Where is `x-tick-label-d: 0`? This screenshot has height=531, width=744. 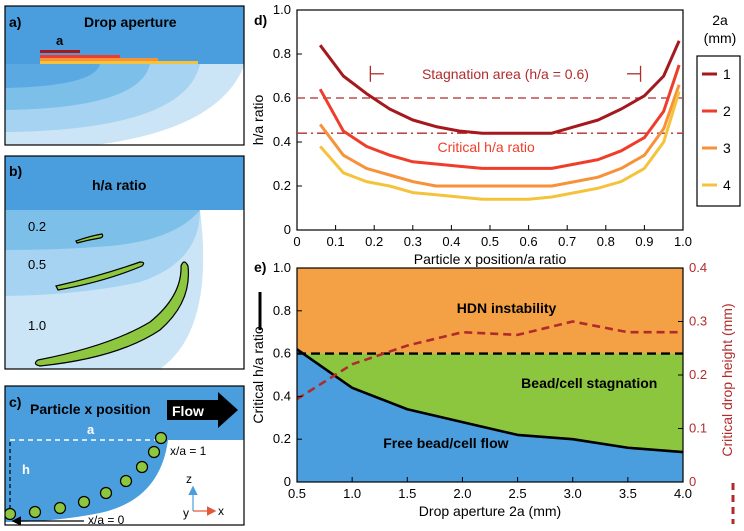 x-tick-label-d: 0 is located at coordinates (296, 241).